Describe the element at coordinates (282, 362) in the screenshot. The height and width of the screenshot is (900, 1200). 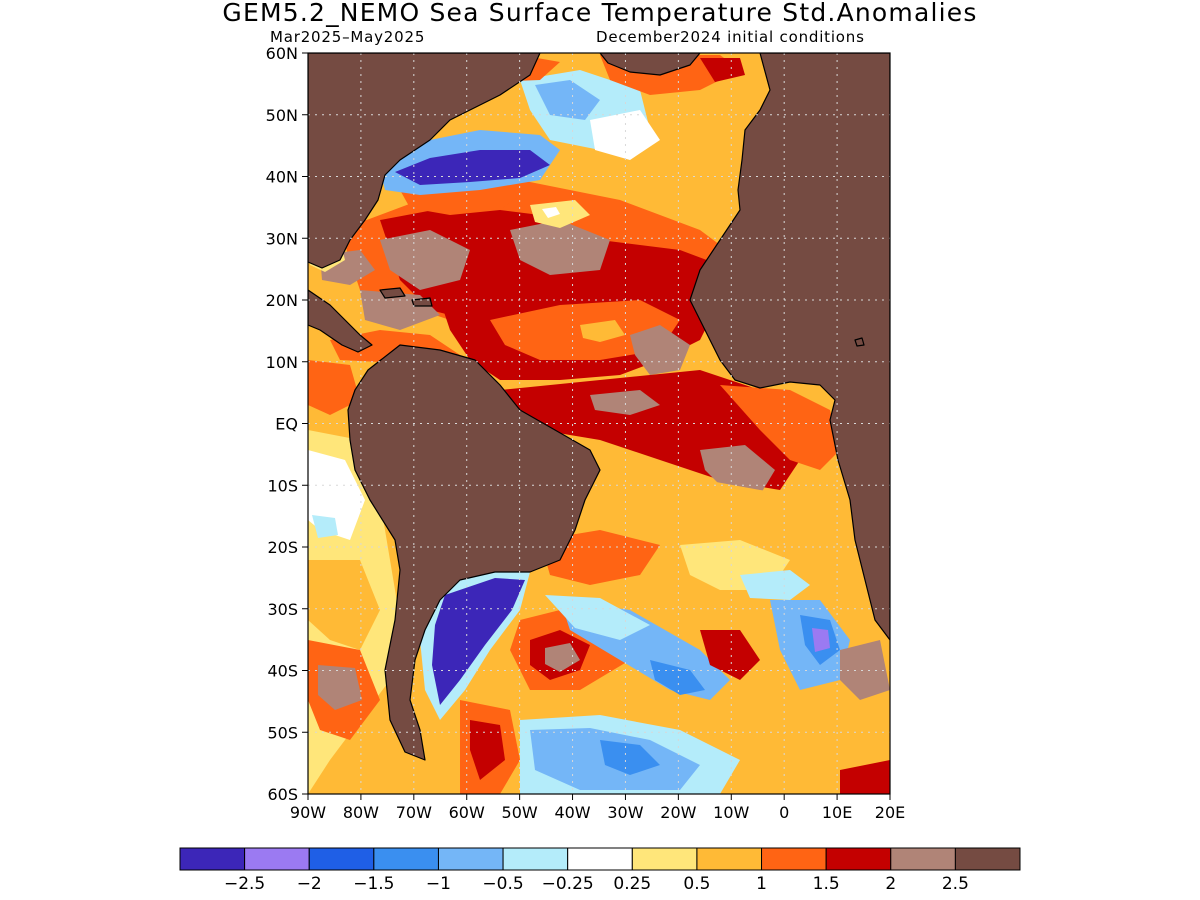
I see `latitude-label: 10N` at that location.